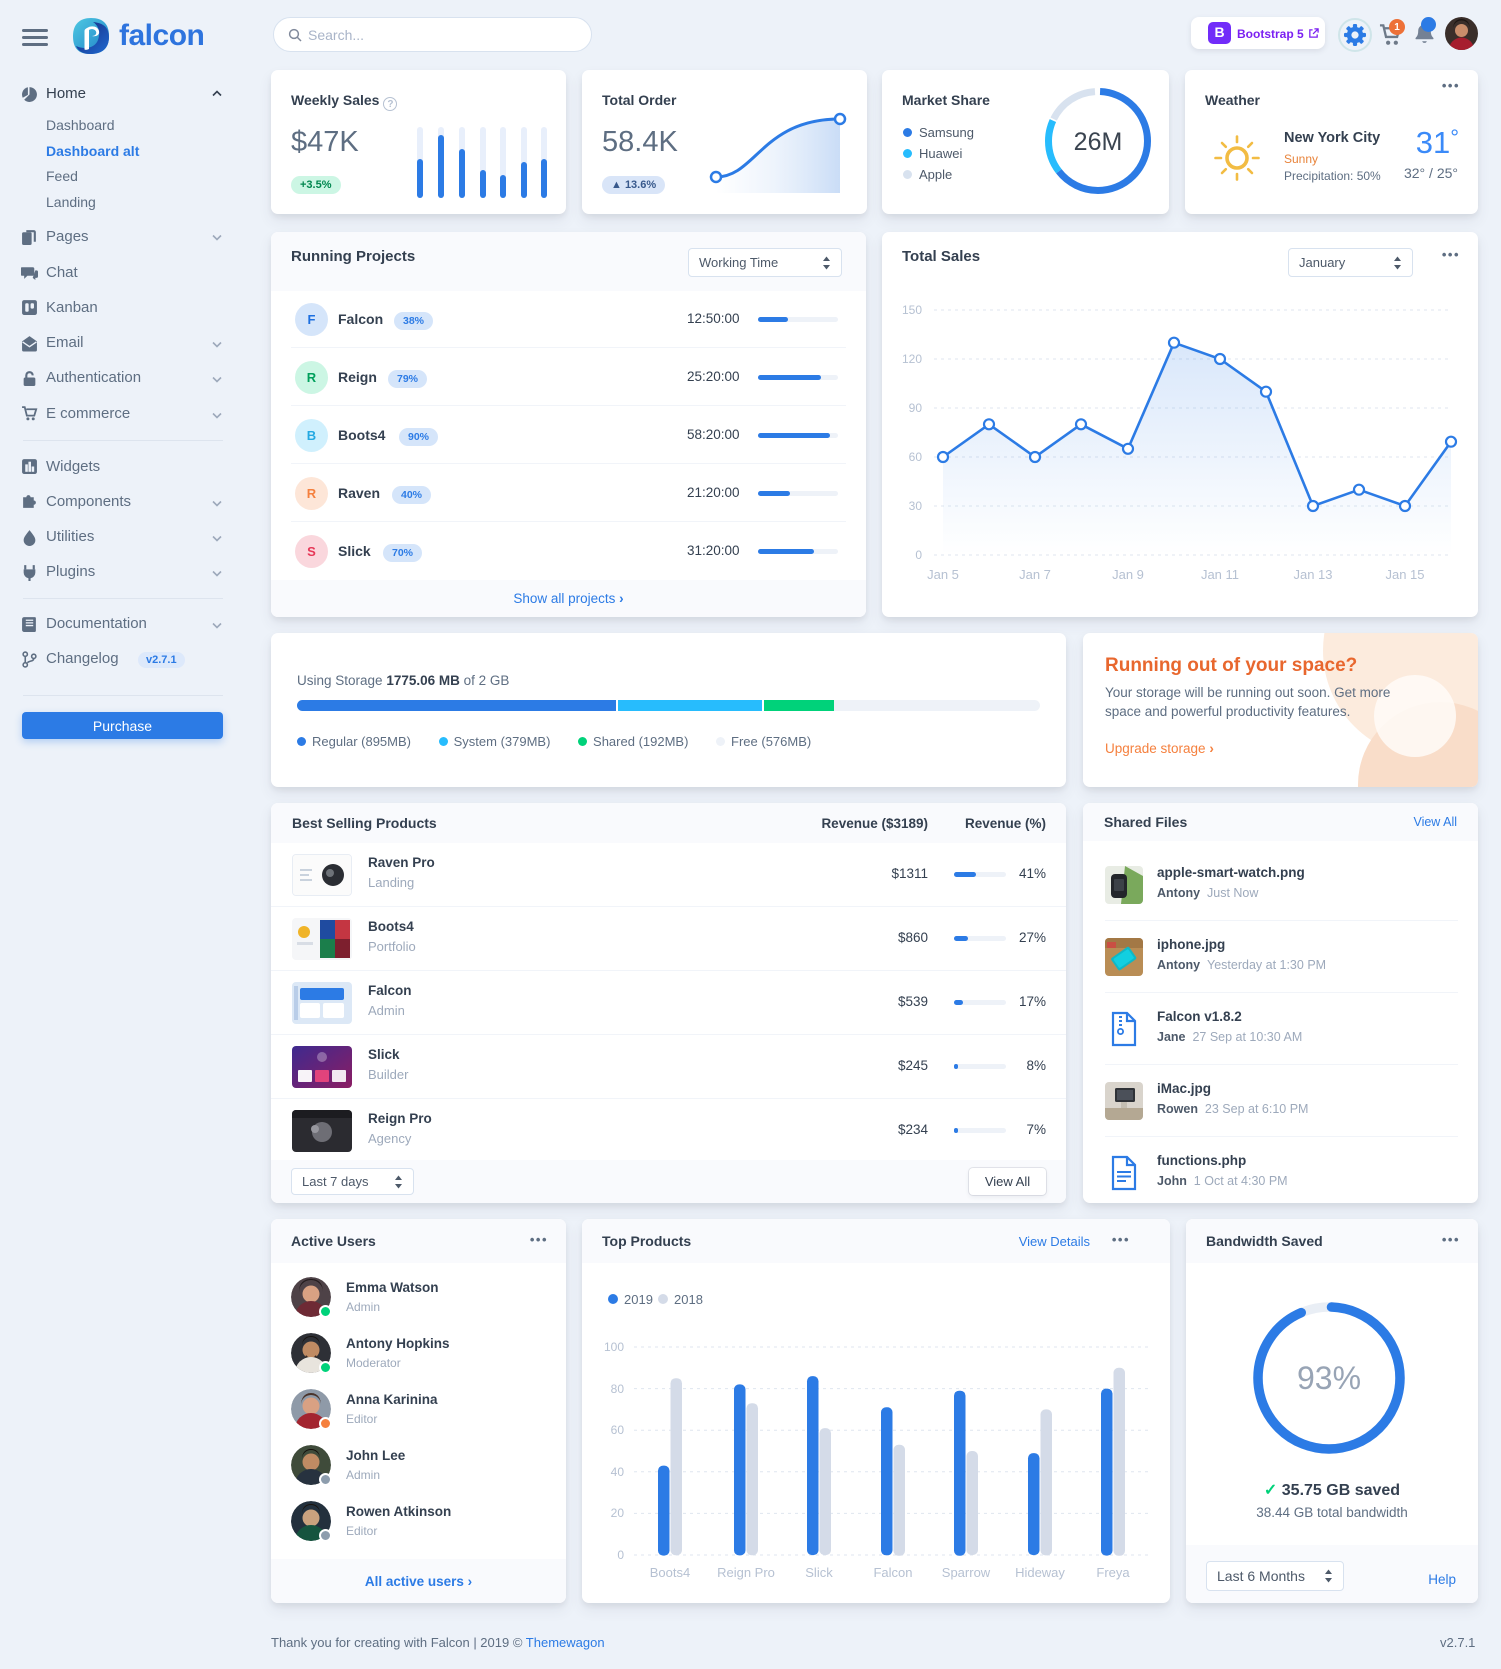 The image size is (1501, 1669). What do you see at coordinates (1312, 574) in the screenshot?
I see `svg-text: Jan 13` at bounding box center [1312, 574].